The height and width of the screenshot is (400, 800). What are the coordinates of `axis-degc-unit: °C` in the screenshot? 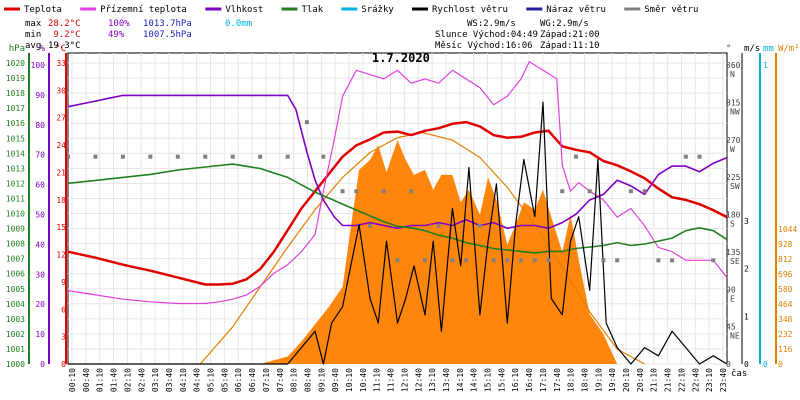 It's located at (60, 49).